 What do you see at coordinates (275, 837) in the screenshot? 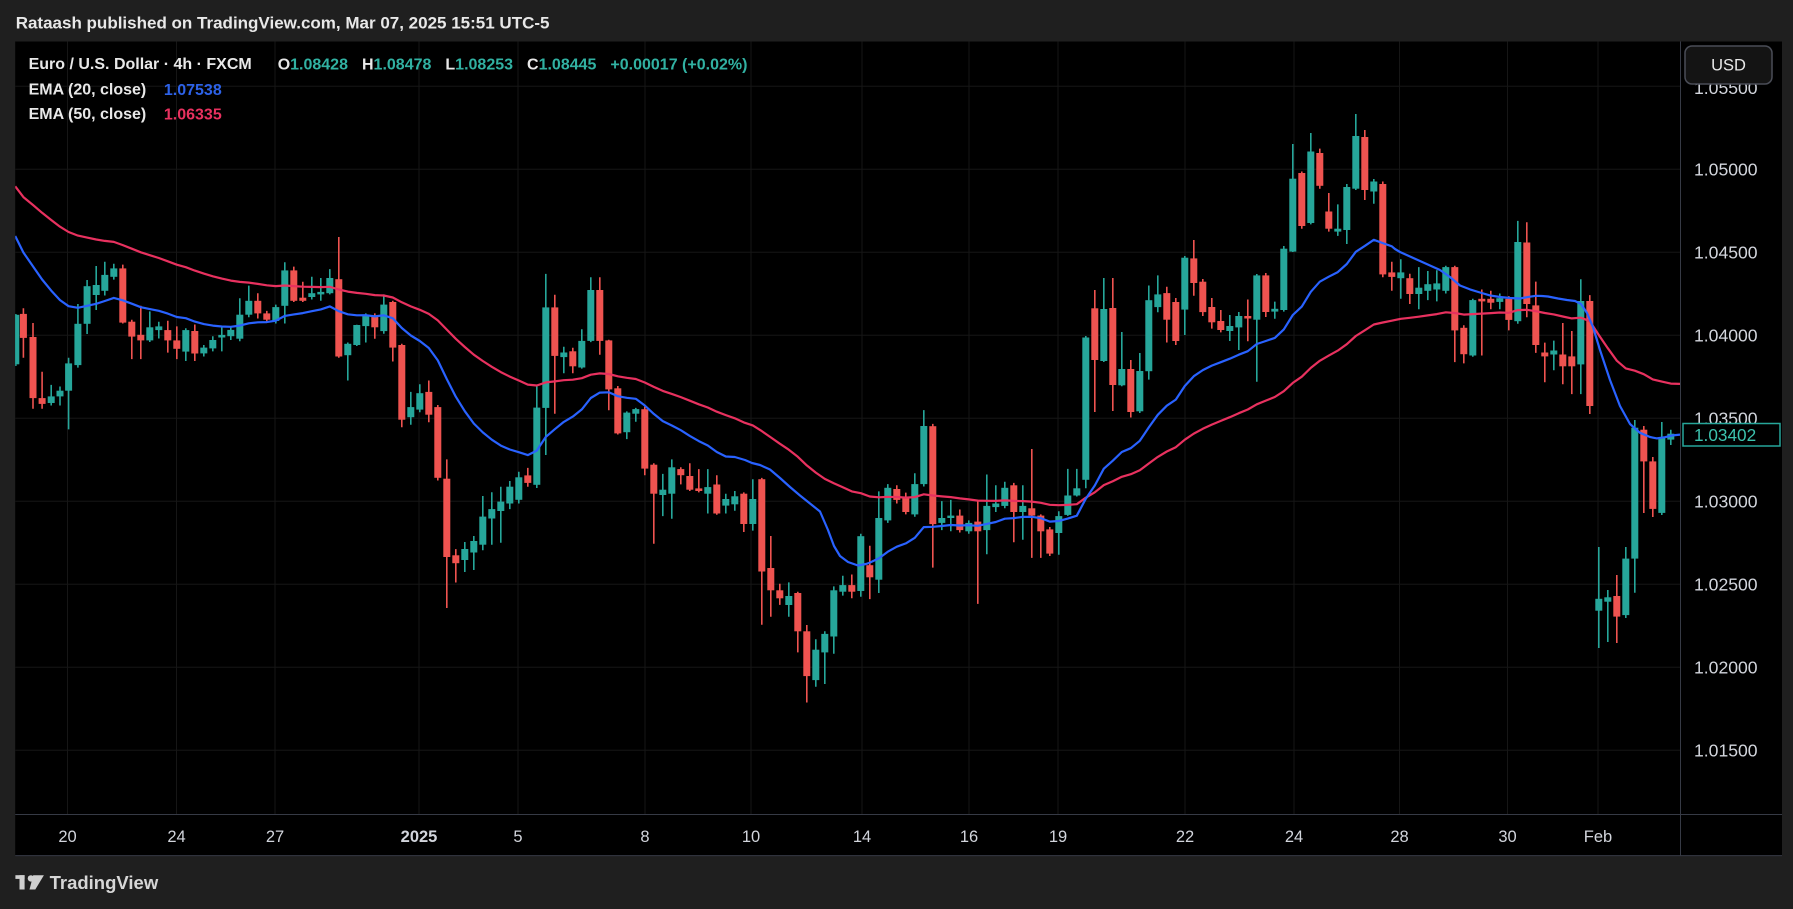
I see `svg-text: 27` at bounding box center [275, 837].